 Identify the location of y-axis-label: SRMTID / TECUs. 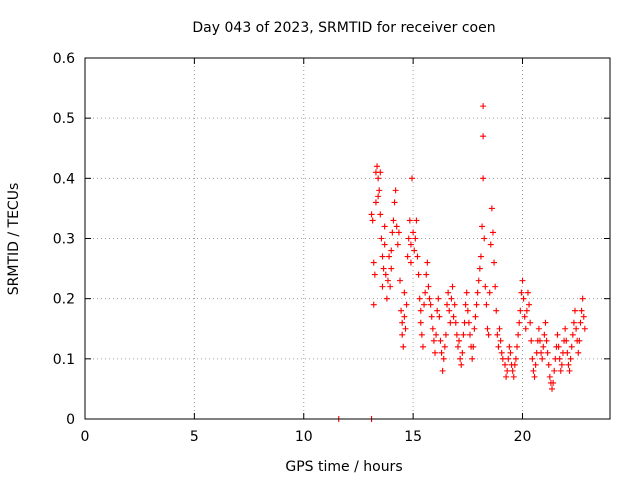
(14, 239).